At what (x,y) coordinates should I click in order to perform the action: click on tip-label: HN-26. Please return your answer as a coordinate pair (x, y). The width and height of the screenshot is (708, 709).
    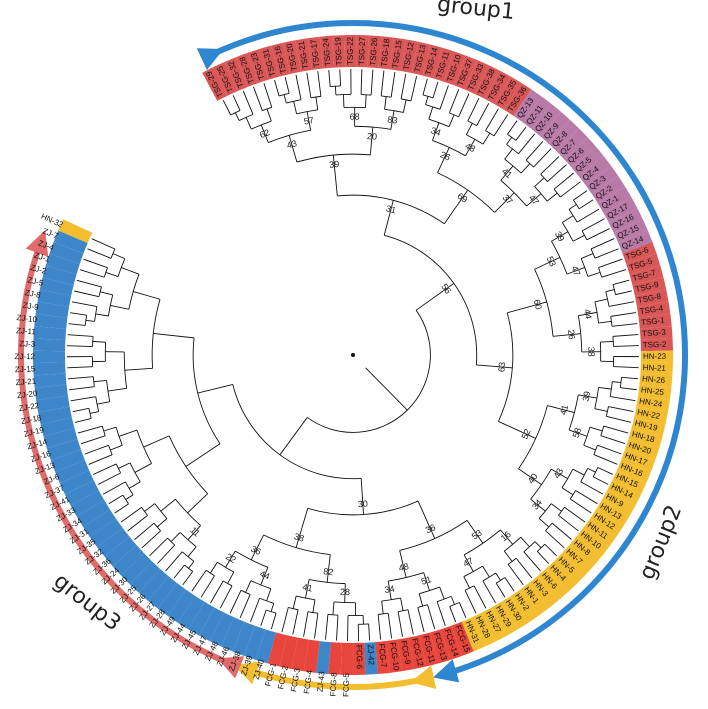
    Looking at the image, I should click on (654, 379).